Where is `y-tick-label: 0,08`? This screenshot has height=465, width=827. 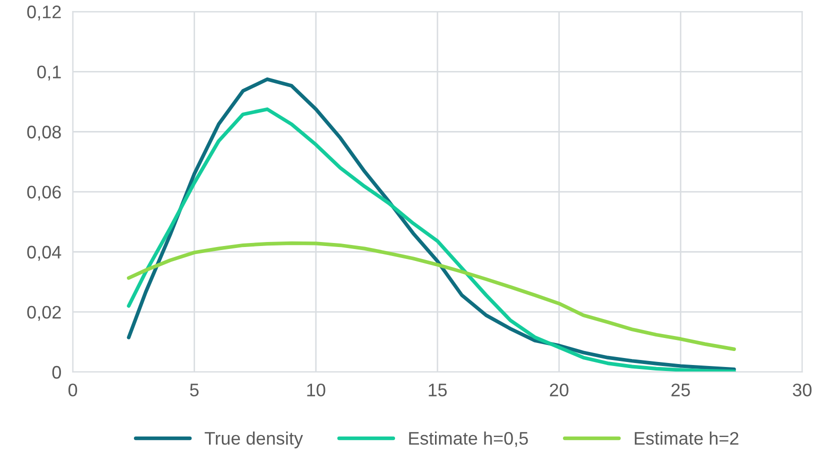 y-tick-label: 0,08 is located at coordinates (44, 133).